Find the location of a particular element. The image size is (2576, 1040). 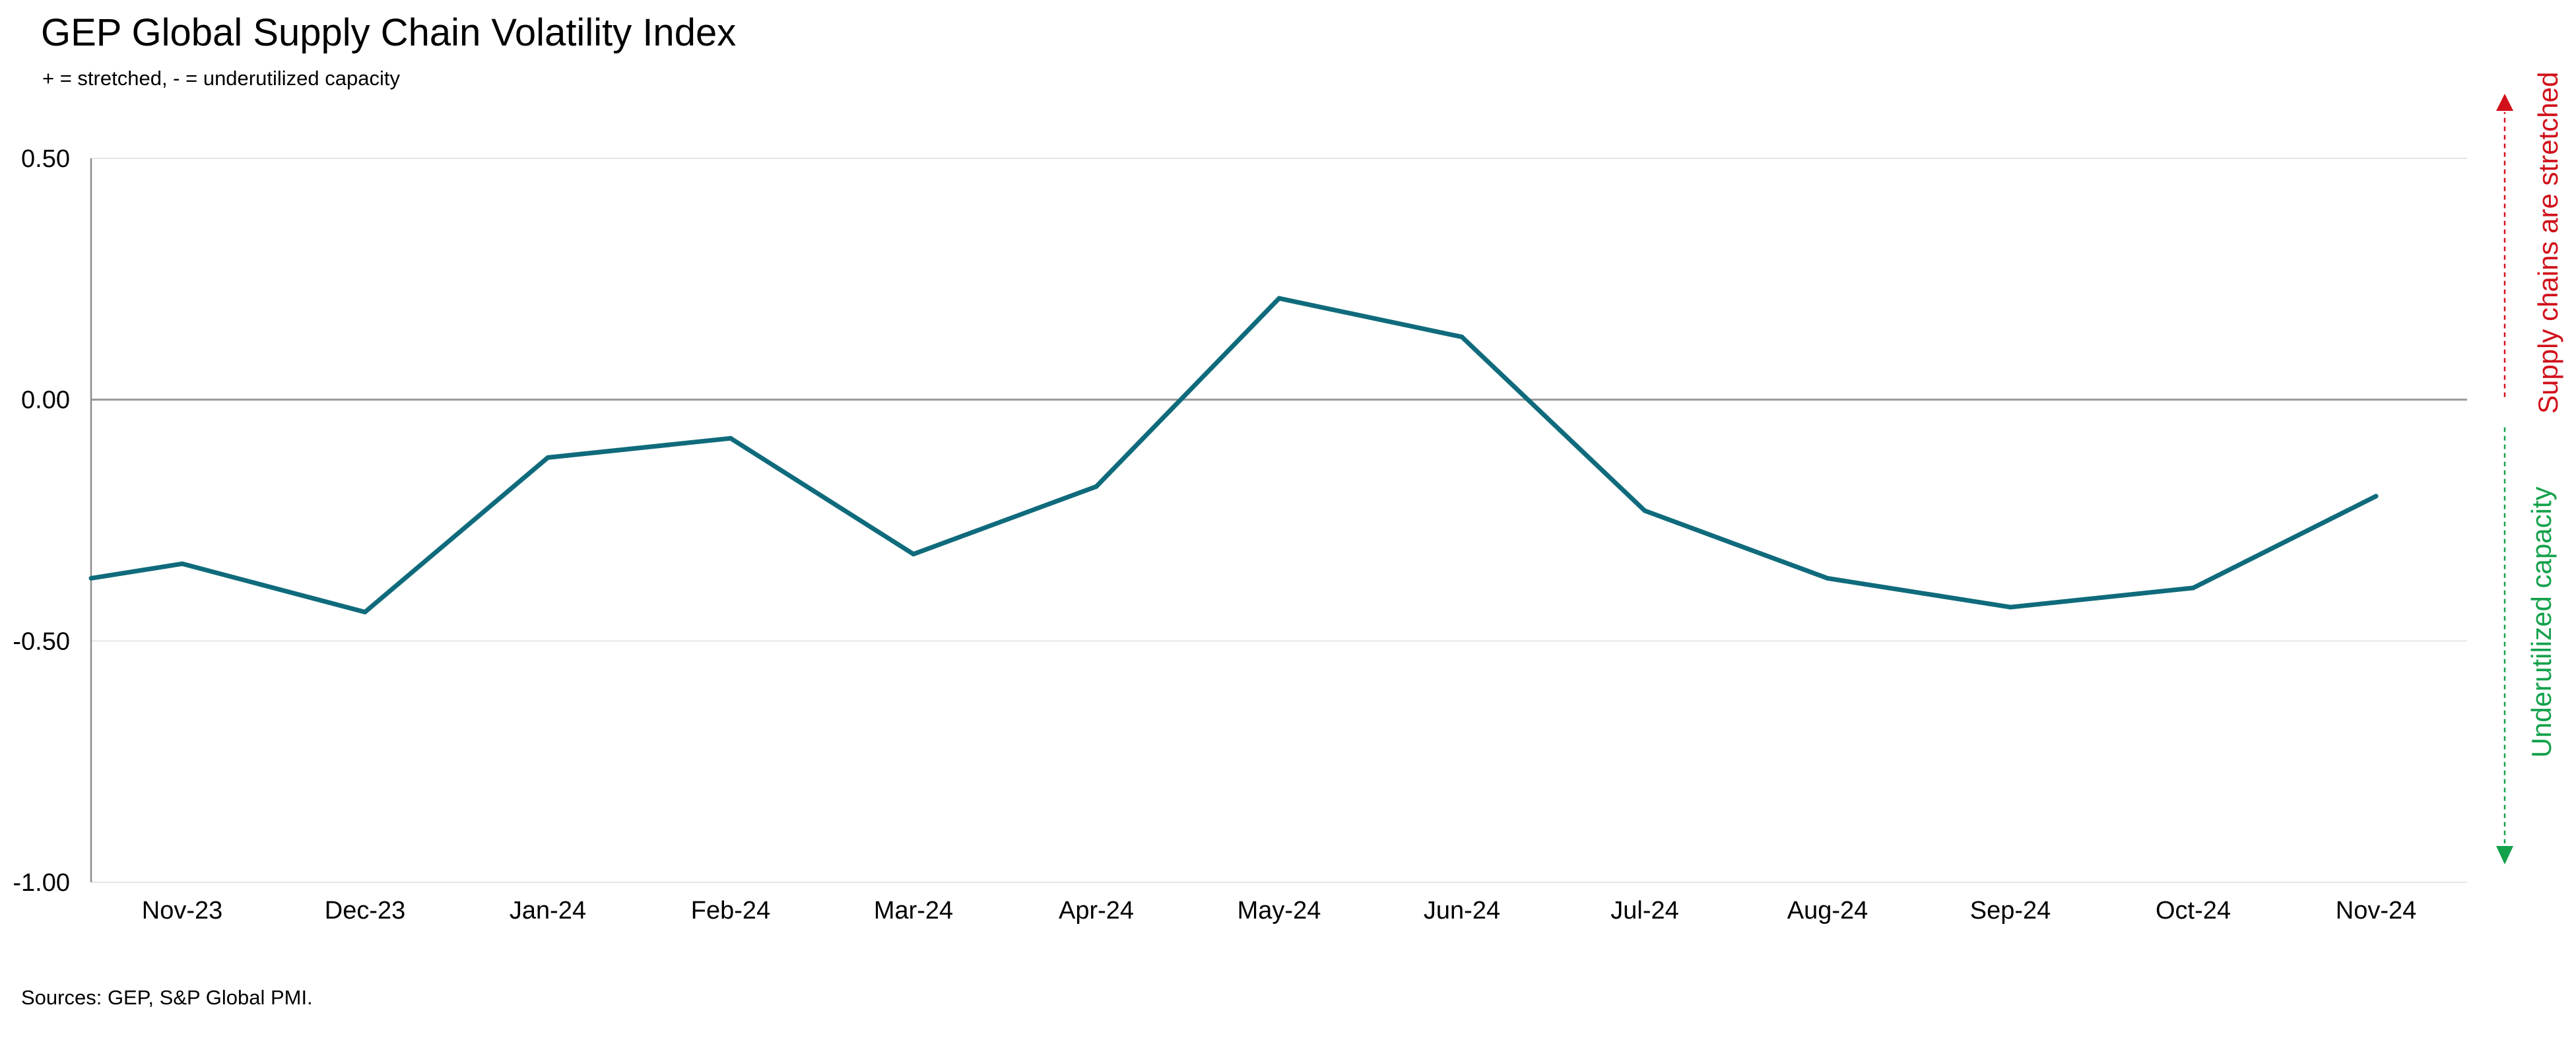

x-tick-label: Sep-24 is located at coordinates (2010, 911).